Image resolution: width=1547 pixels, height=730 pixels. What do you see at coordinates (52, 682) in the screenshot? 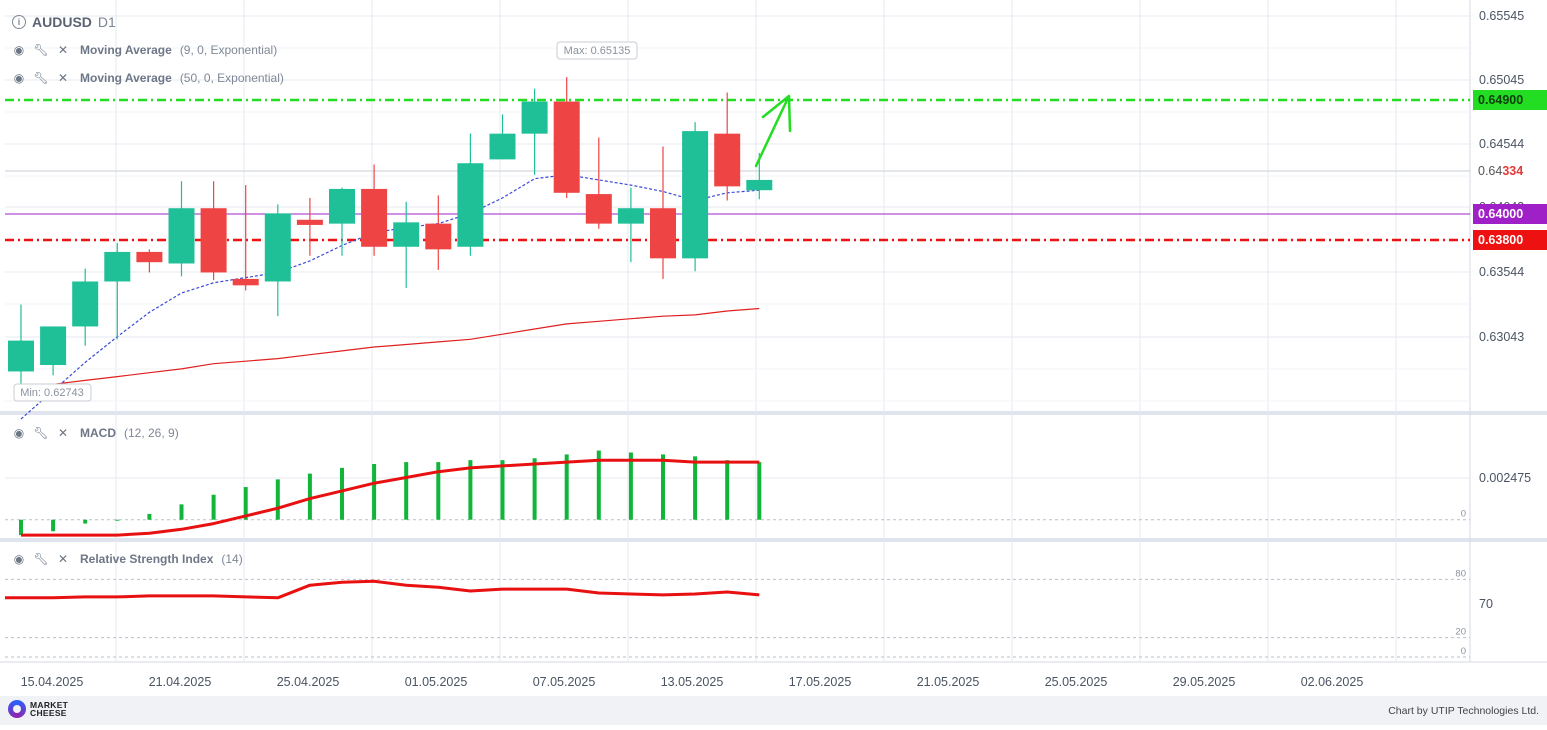
I see `x-tick-label: 15.04.2025` at bounding box center [52, 682].